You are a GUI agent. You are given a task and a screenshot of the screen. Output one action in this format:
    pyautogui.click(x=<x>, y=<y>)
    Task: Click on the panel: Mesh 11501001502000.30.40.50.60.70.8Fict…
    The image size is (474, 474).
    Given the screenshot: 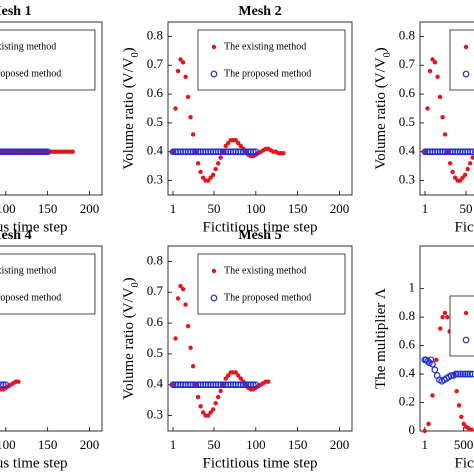 What is the action you would take?
    pyautogui.click(x=51, y=119)
    